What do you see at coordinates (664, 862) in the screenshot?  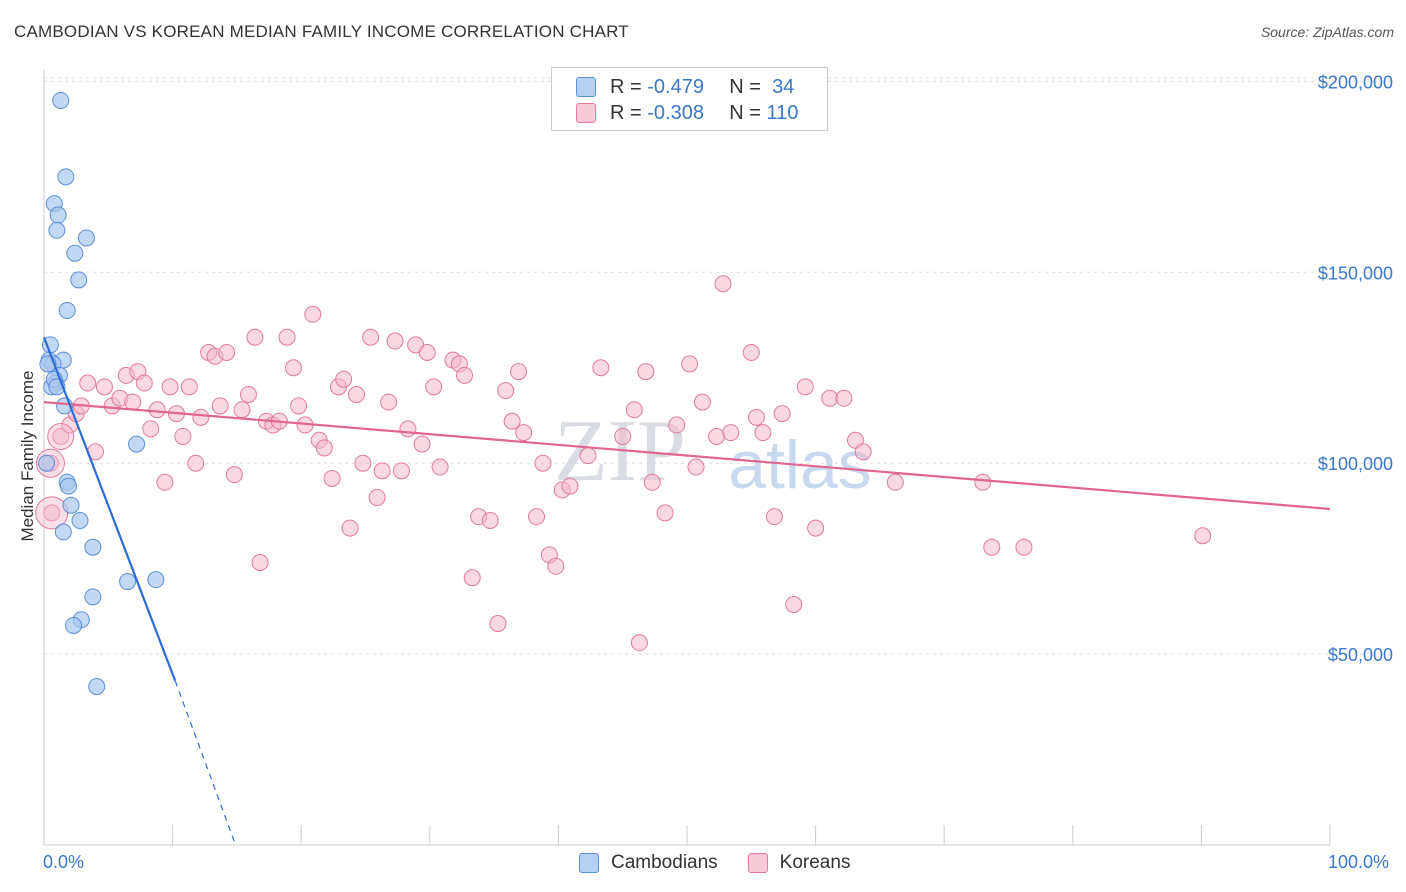 I see `legend-label-cambodians: Cambodians` at bounding box center [664, 862].